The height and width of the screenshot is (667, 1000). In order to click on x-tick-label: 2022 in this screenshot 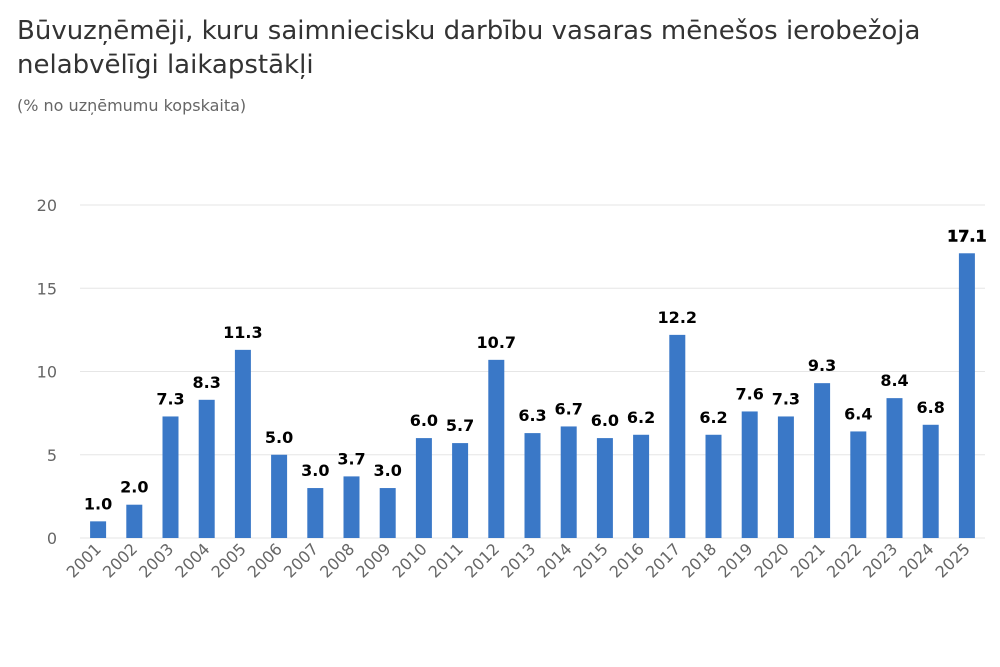, I will do `click(844, 560)`.